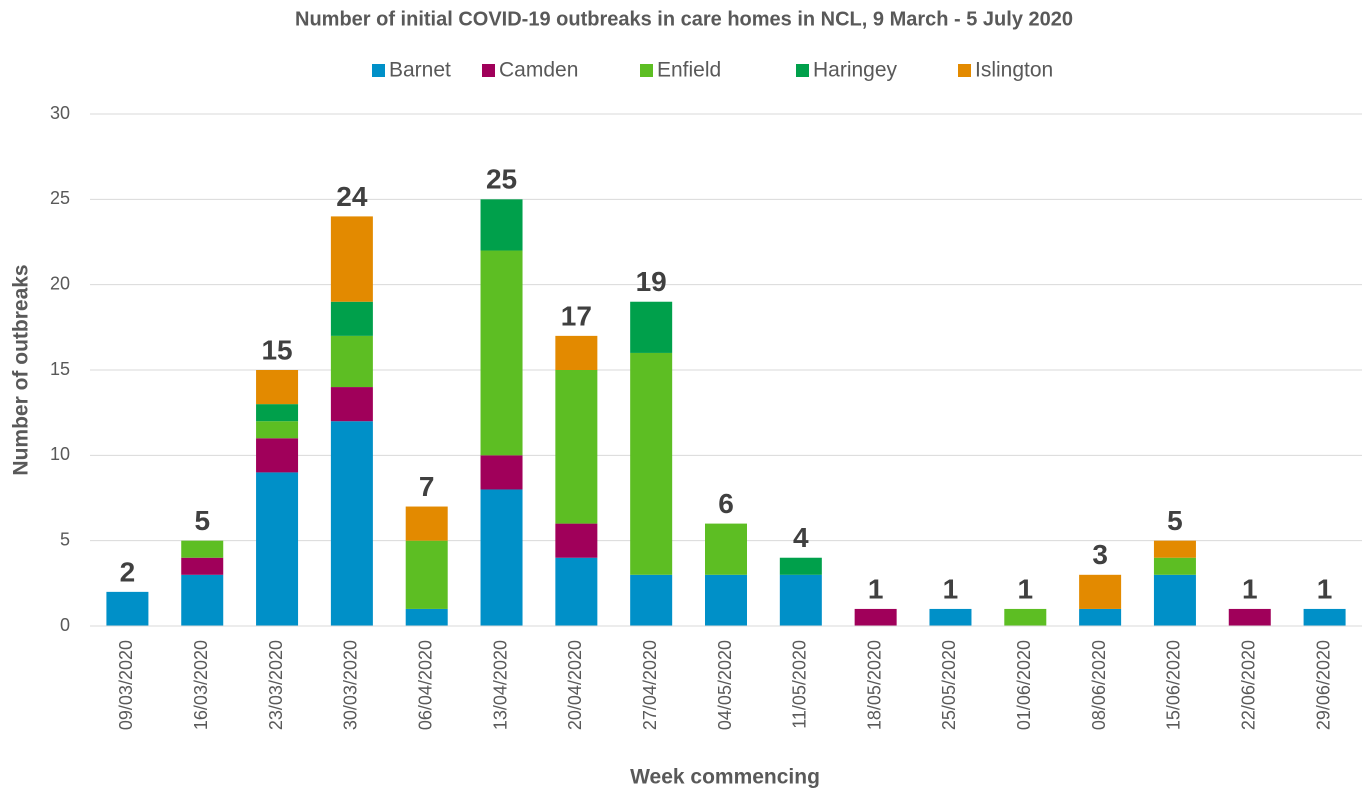 This screenshot has height=792, width=1368. What do you see at coordinates (500, 685) in the screenshot?
I see `x-tick-label: 13/04/2020` at bounding box center [500, 685].